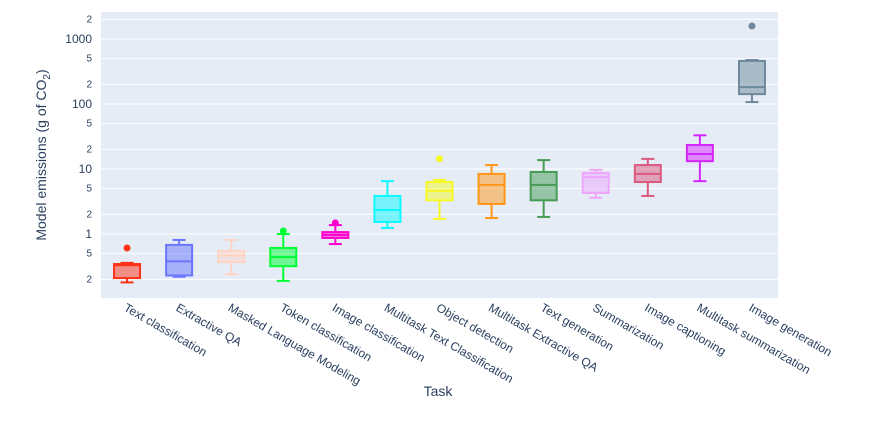 The height and width of the screenshot is (429, 884). Describe the element at coordinates (439, 391) in the screenshot. I see `x-axis-title: Task` at that location.